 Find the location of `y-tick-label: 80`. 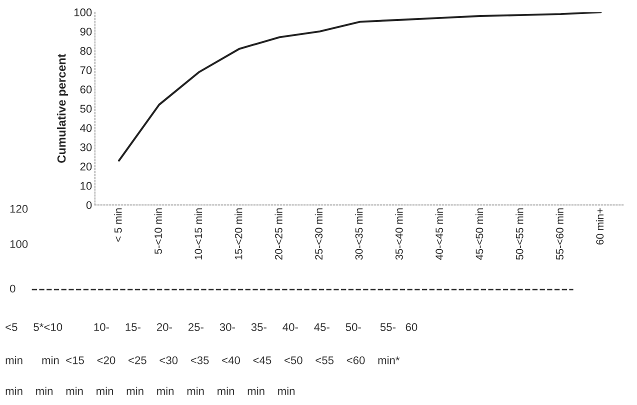

y-tick-label: 80 is located at coordinates (86, 50).